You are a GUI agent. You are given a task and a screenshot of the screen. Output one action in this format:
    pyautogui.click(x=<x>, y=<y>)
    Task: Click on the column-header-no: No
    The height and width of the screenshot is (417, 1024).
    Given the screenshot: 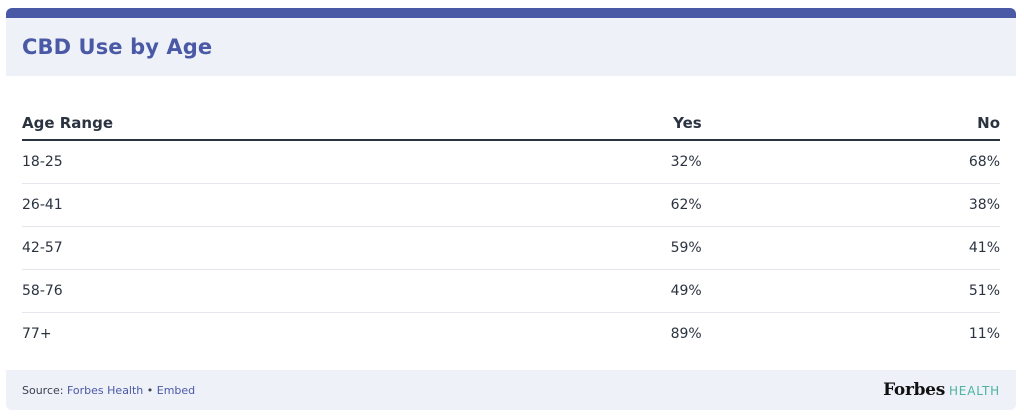 What is the action you would take?
    pyautogui.click(x=850, y=123)
    